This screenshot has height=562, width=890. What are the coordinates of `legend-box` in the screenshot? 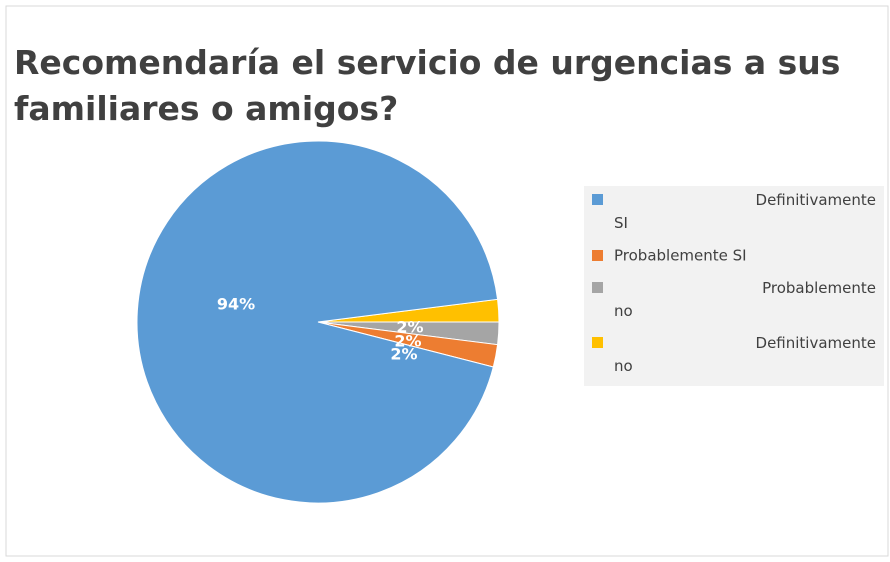 It's located at (734, 286).